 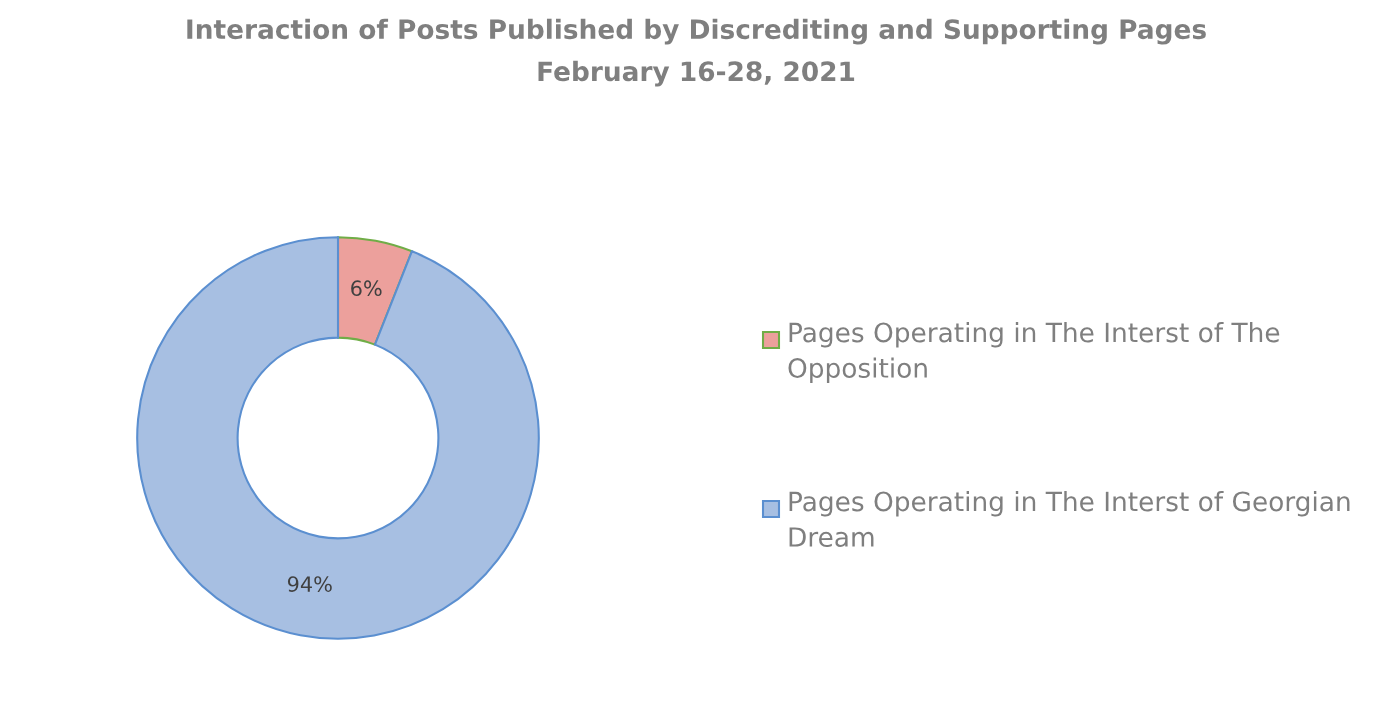 I want to click on chart-title: Interaction of Posts Published by Discrediting and Supporting Pages, so click(x=696, y=31).